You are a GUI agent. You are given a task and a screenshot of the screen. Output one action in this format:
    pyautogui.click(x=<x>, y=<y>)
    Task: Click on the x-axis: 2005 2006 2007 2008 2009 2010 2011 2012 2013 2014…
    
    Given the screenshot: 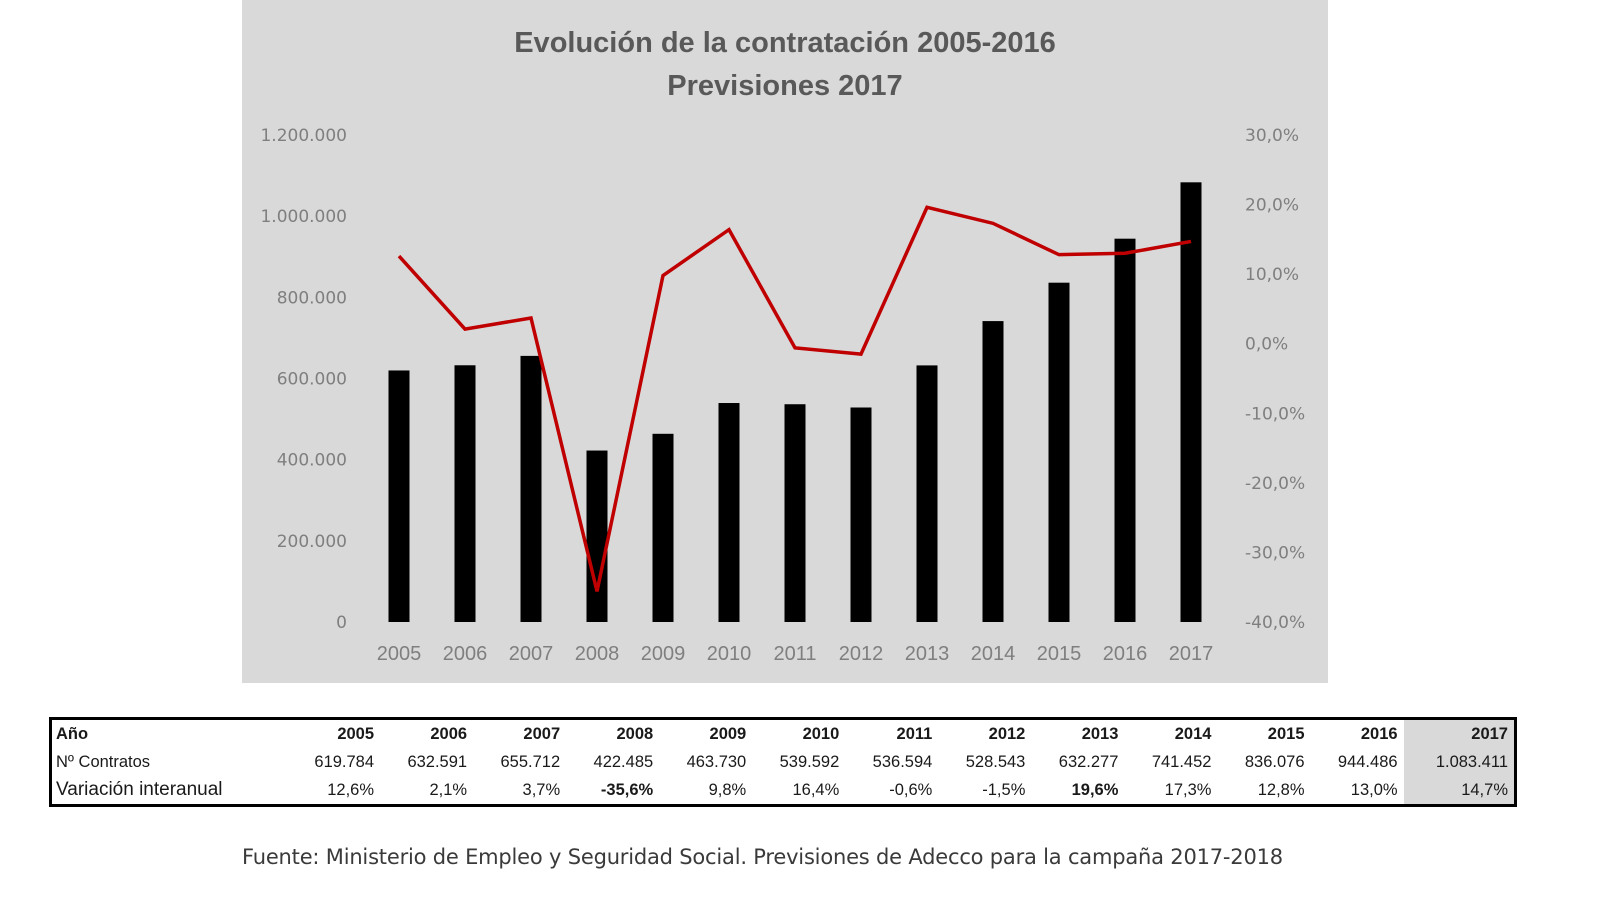 What is the action you would take?
    pyautogui.click(x=795, y=654)
    